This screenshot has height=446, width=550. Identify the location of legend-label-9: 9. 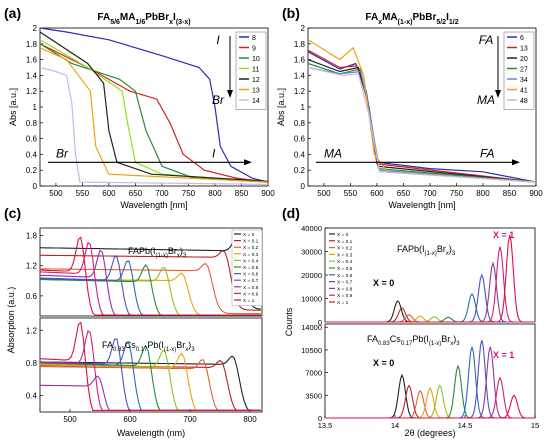
(254, 49).